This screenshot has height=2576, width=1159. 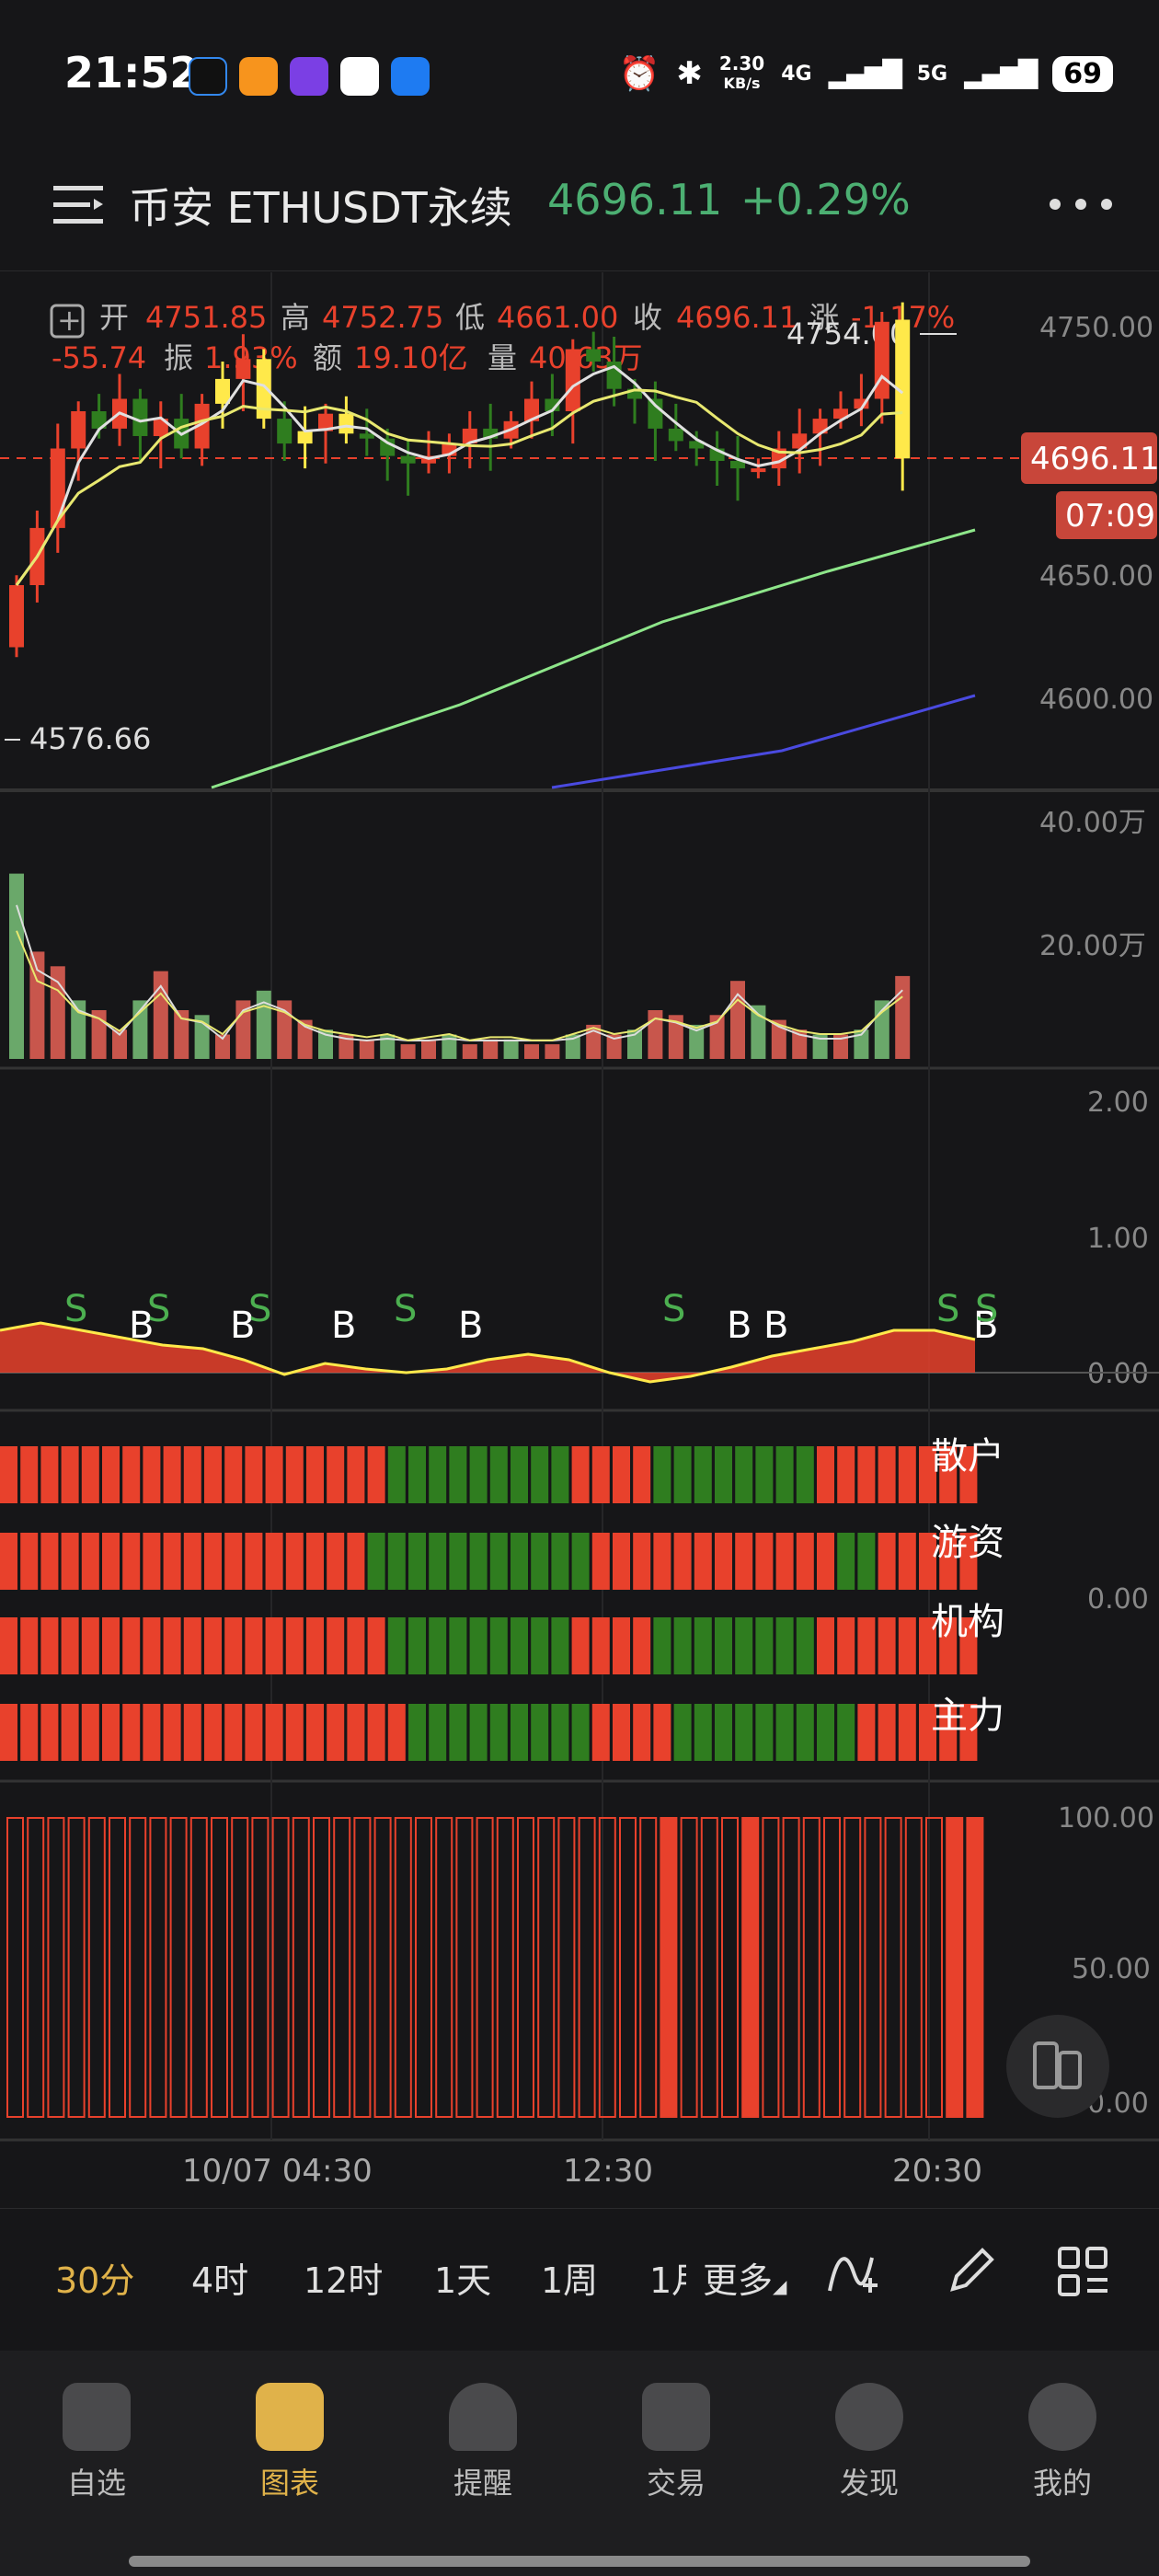 What do you see at coordinates (411, 357) in the screenshot?
I see `amount-value: 19.10亿` at bounding box center [411, 357].